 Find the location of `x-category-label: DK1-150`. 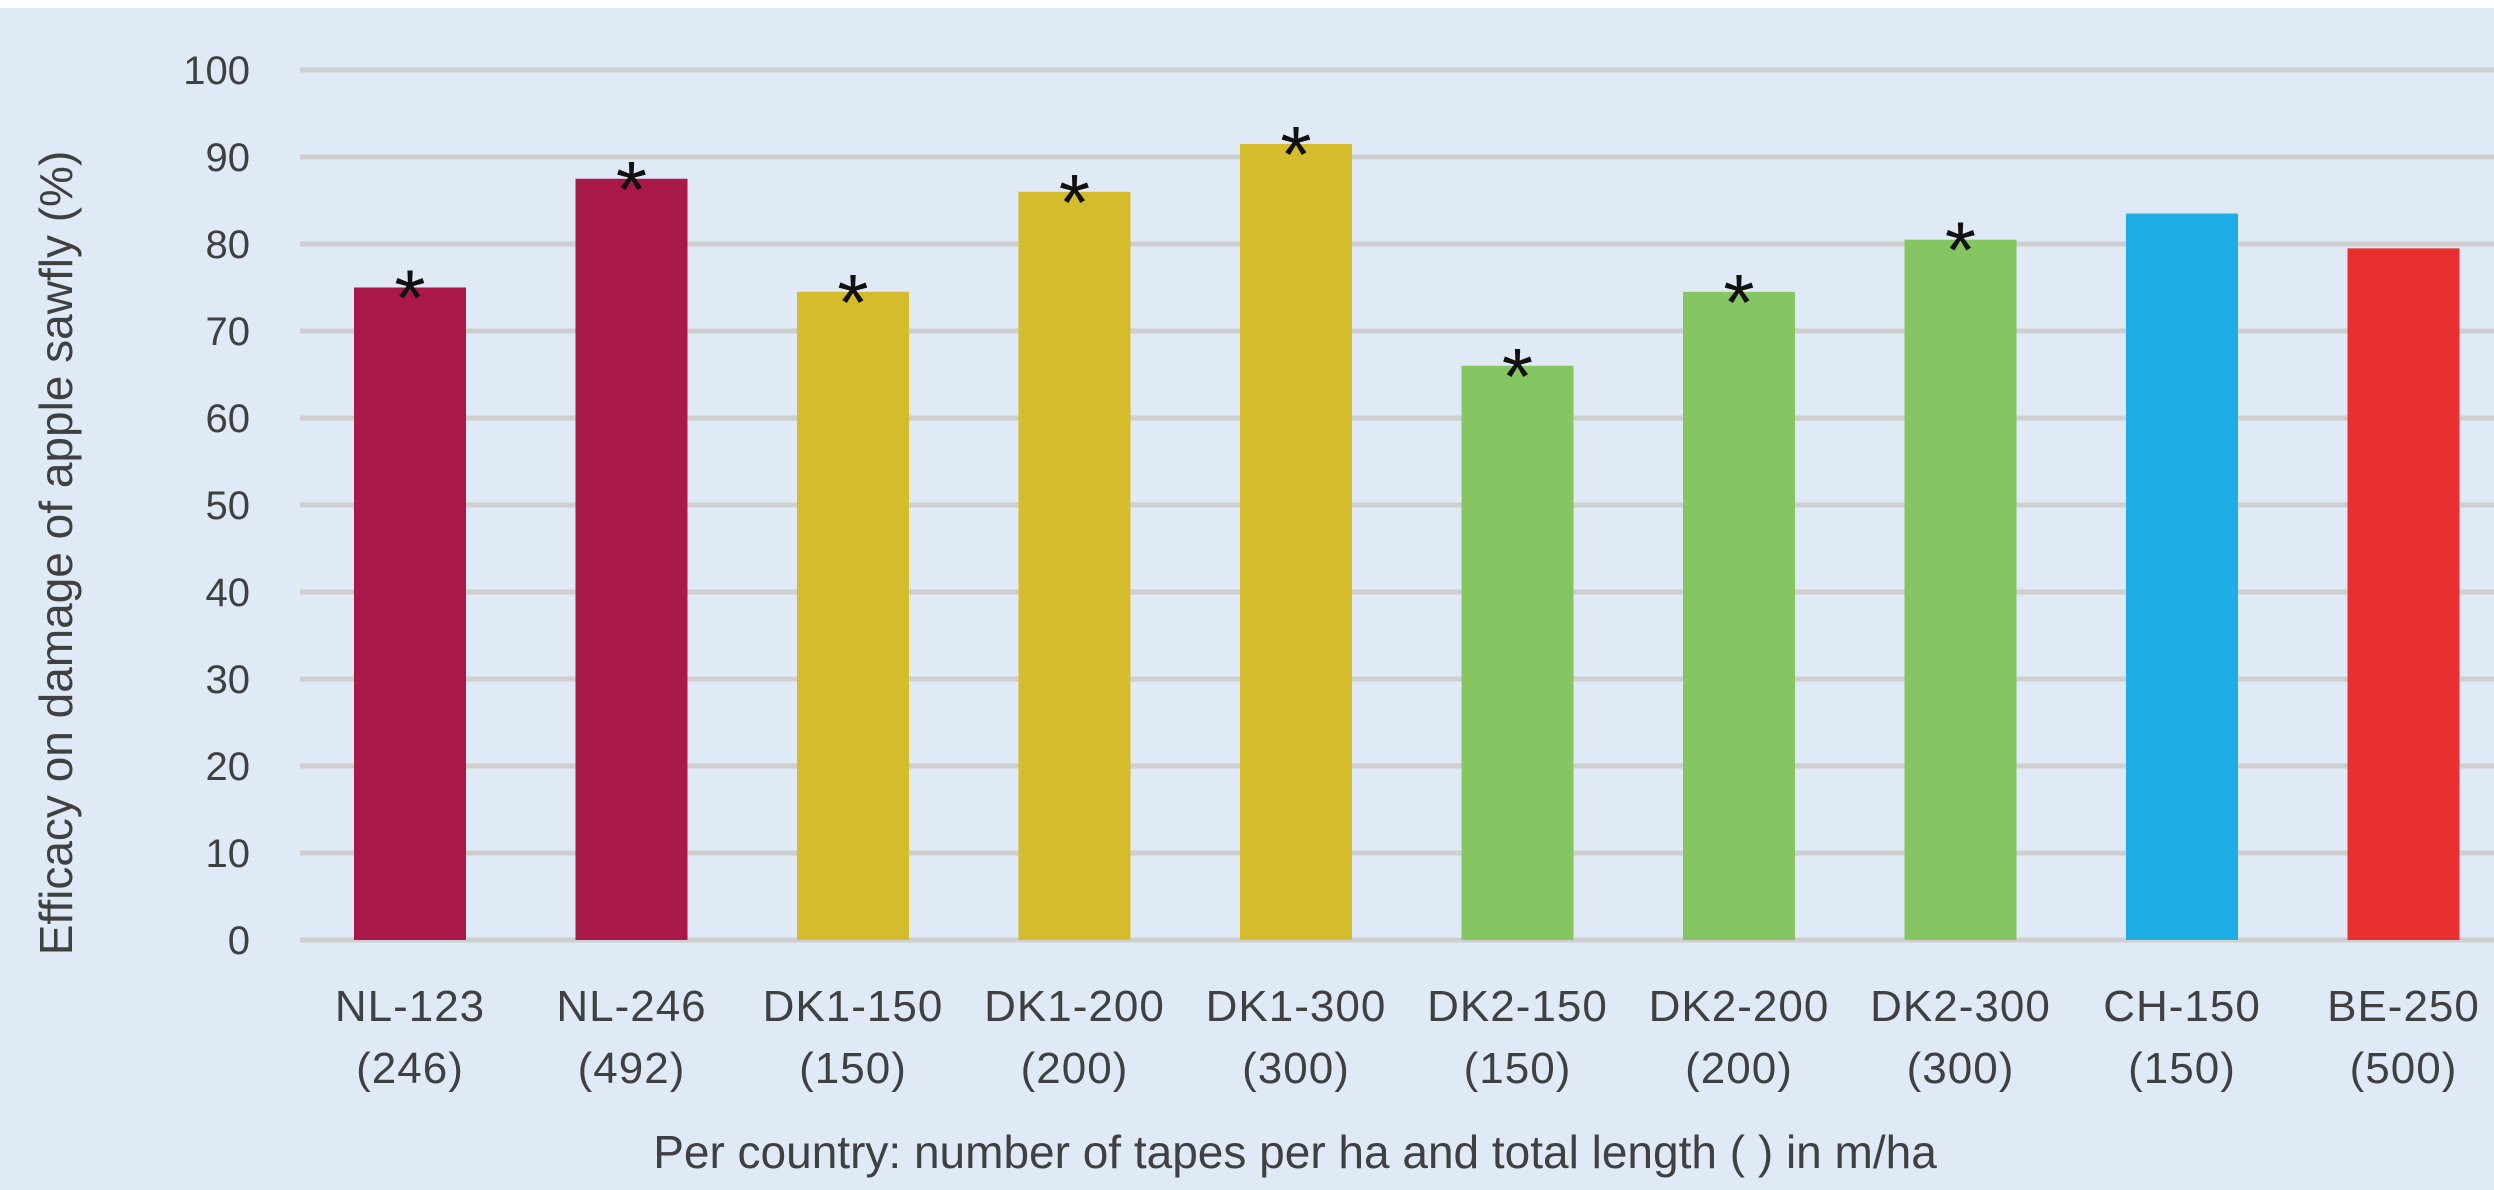

x-category-label: DK1-150 is located at coordinates (853, 1006).